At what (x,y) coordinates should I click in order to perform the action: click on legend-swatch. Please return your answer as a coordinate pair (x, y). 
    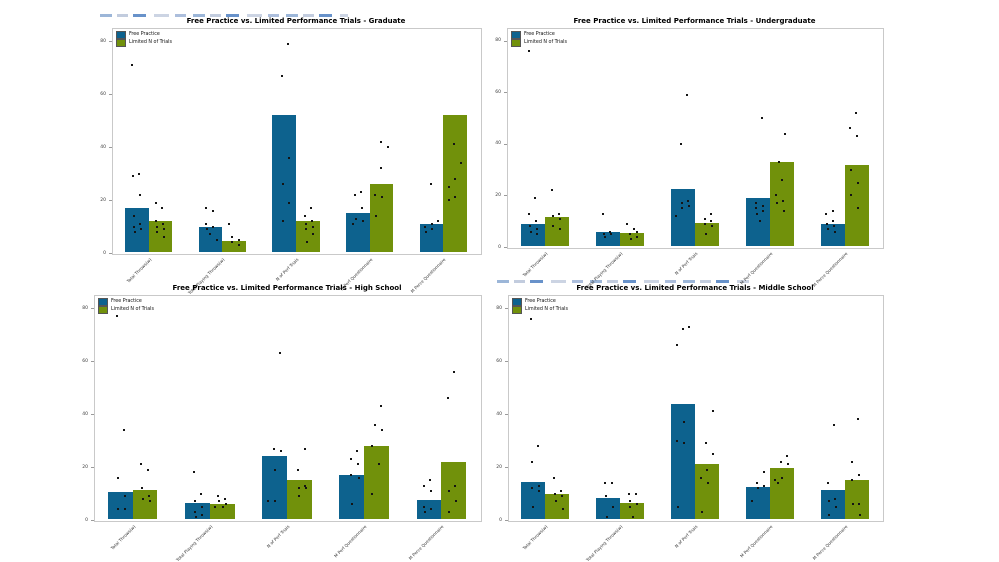
    Looking at the image, I should click on (517, 310).